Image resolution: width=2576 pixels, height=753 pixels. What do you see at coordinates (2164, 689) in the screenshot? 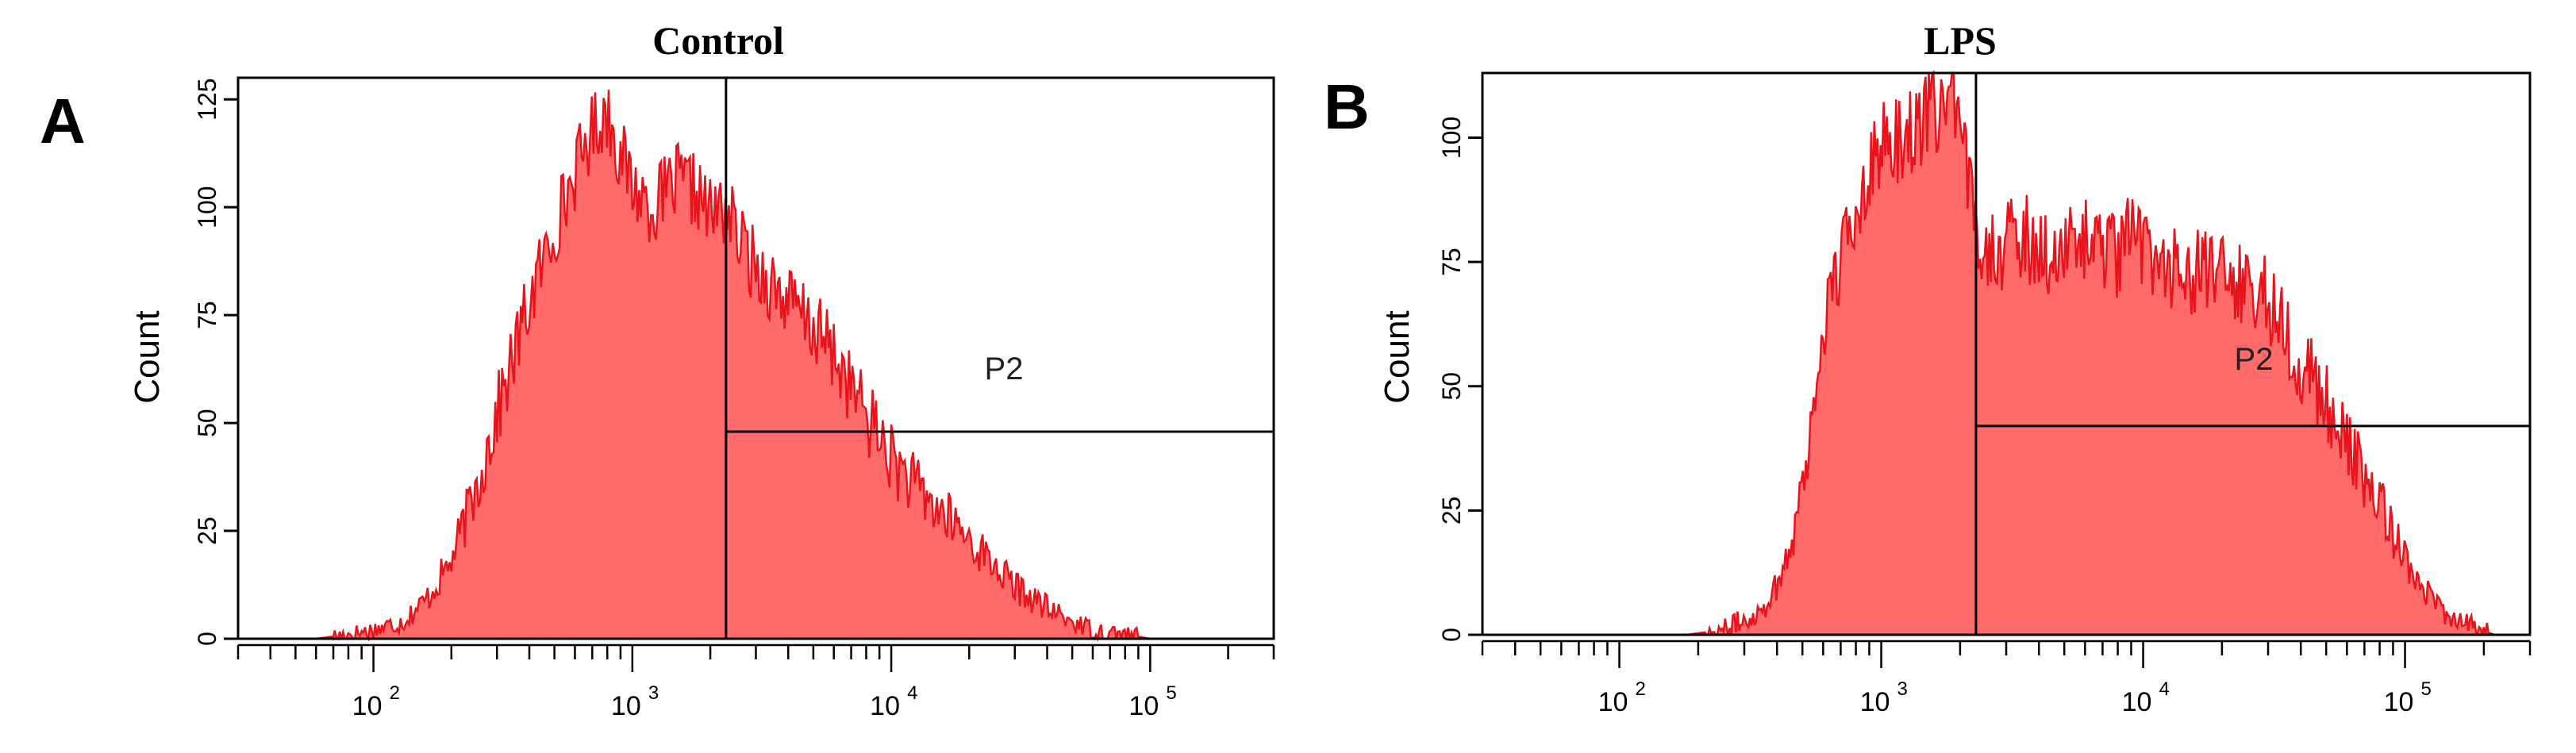
I see `panel-b-x-tick-exponent: 4` at bounding box center [2164, 689].